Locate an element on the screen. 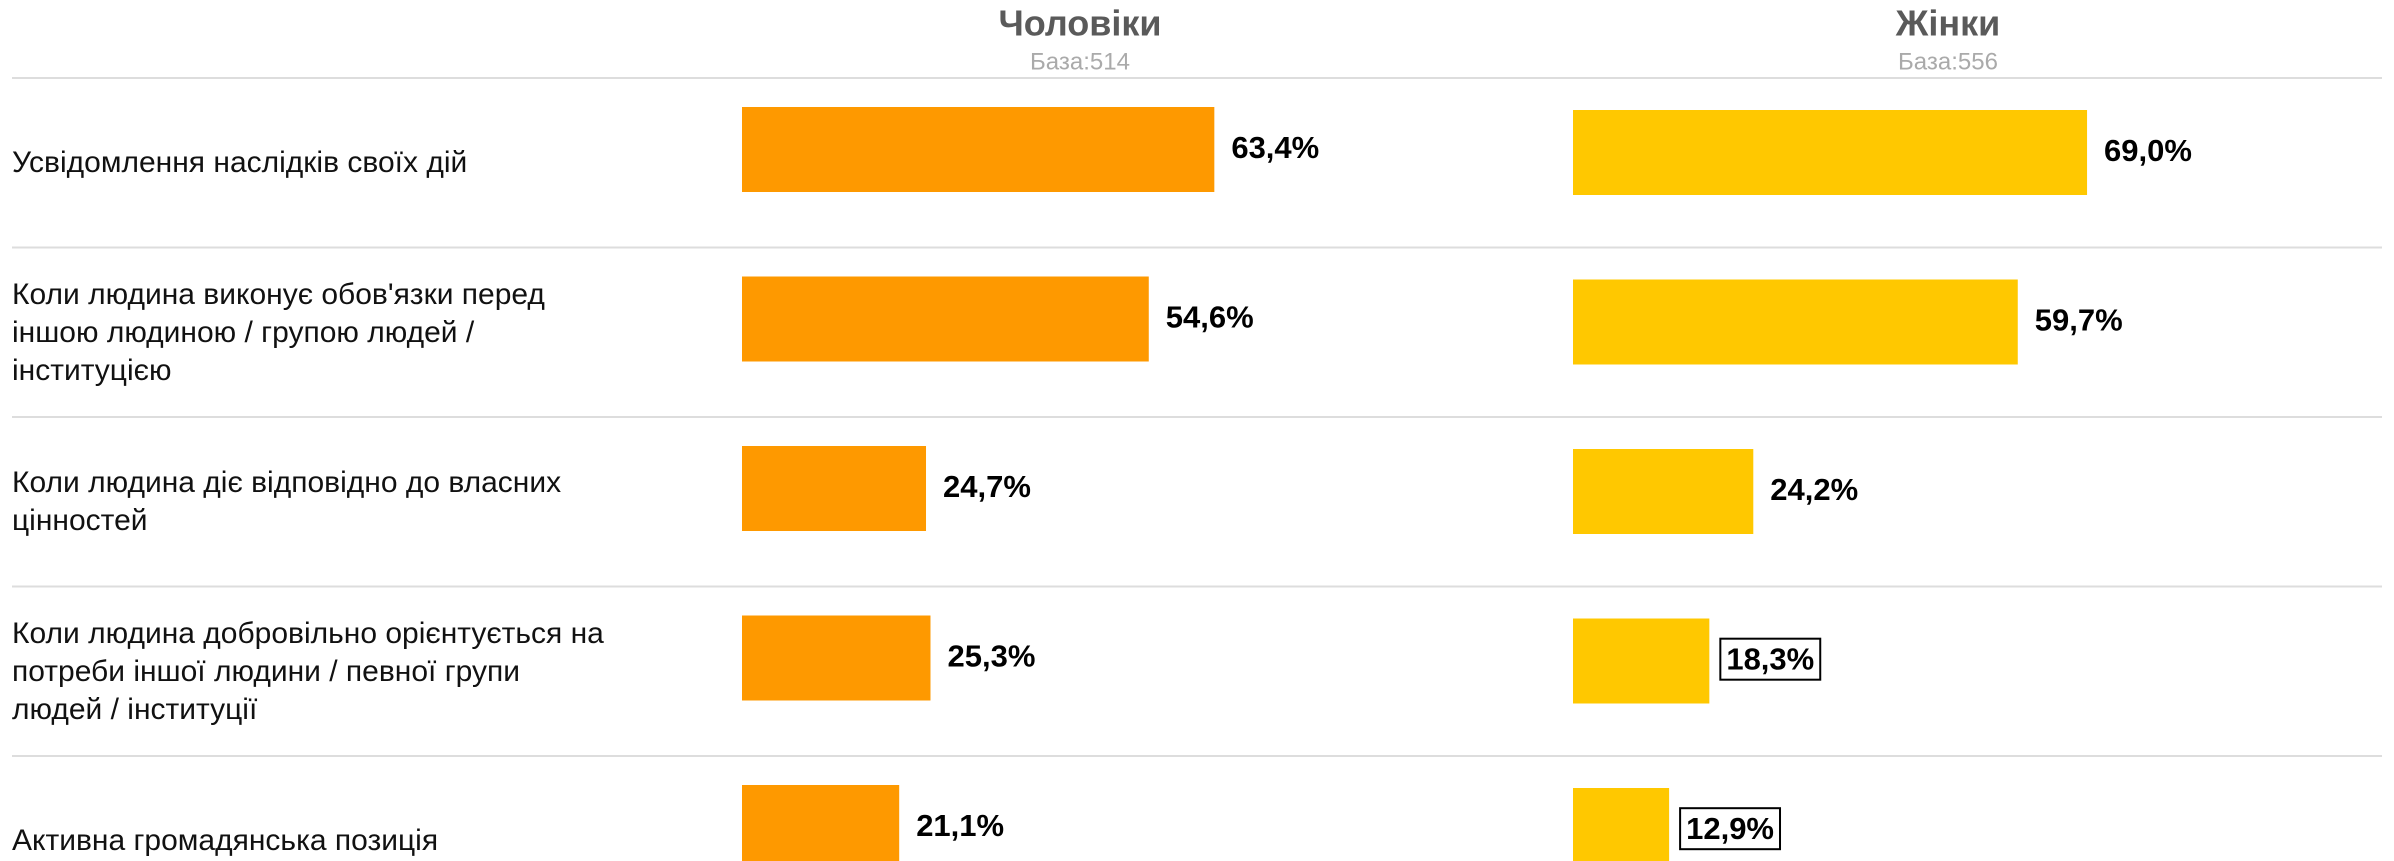 This screenshot has width=2394, height=861. value-label: 24,2% is located at coordinates (1814, 489).